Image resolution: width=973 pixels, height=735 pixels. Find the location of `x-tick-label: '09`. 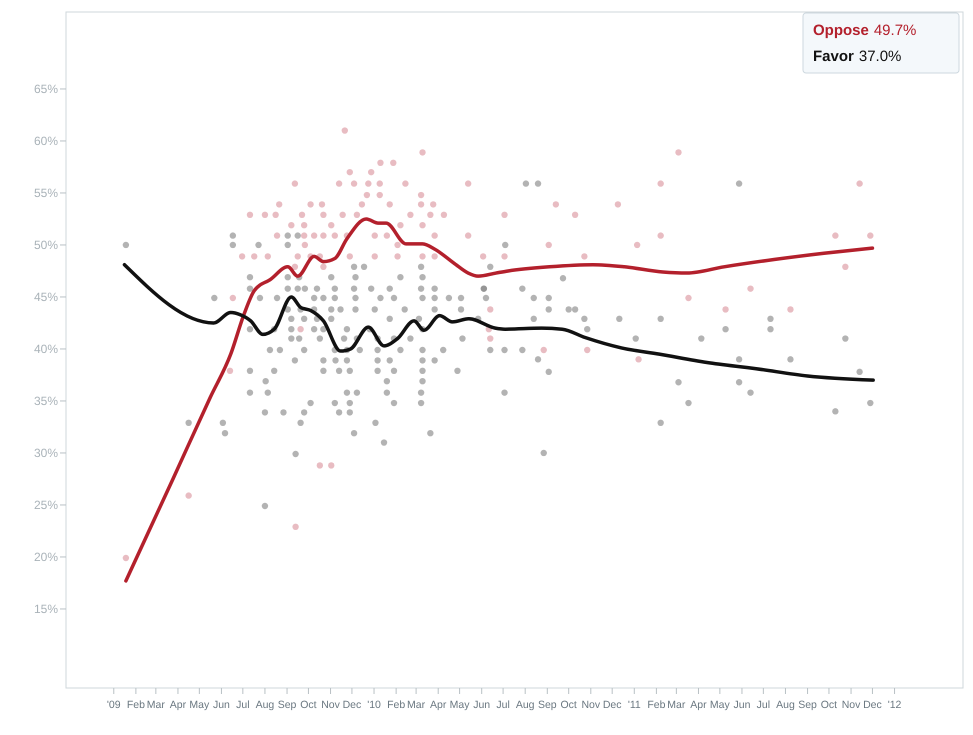

x-tick-label: '09 is located at coordinates (113, 705).